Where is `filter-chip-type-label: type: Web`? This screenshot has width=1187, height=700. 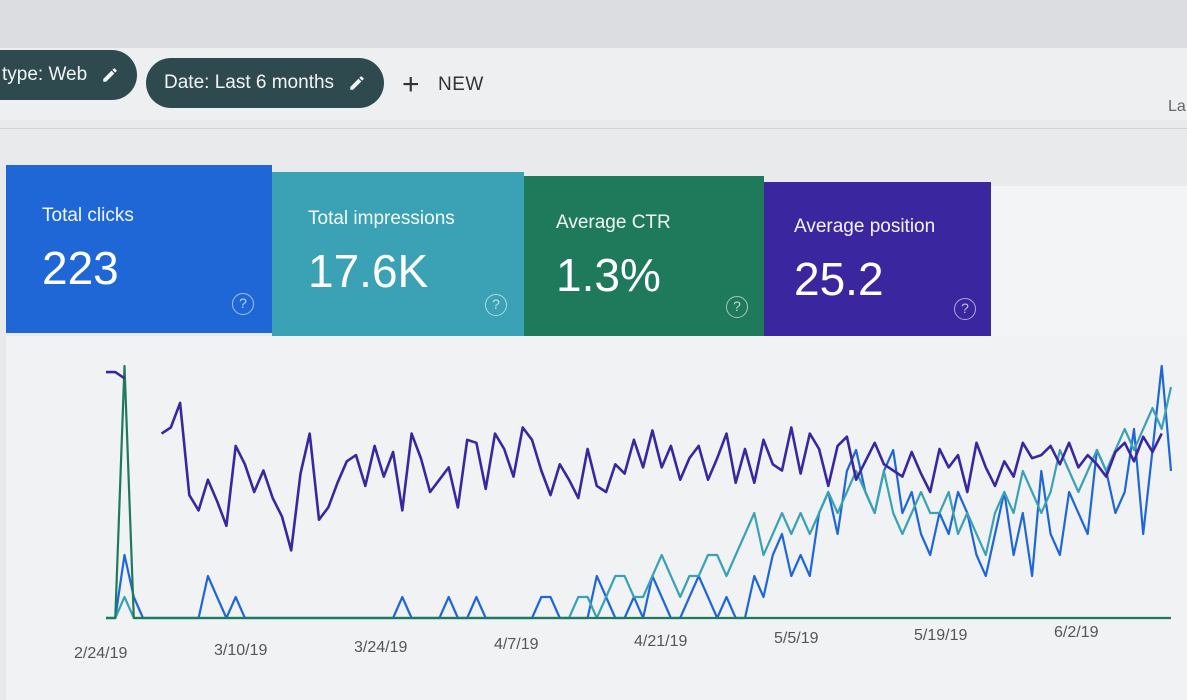 filter-chip-type-label: type: Web is located at coordinates (45, 74).